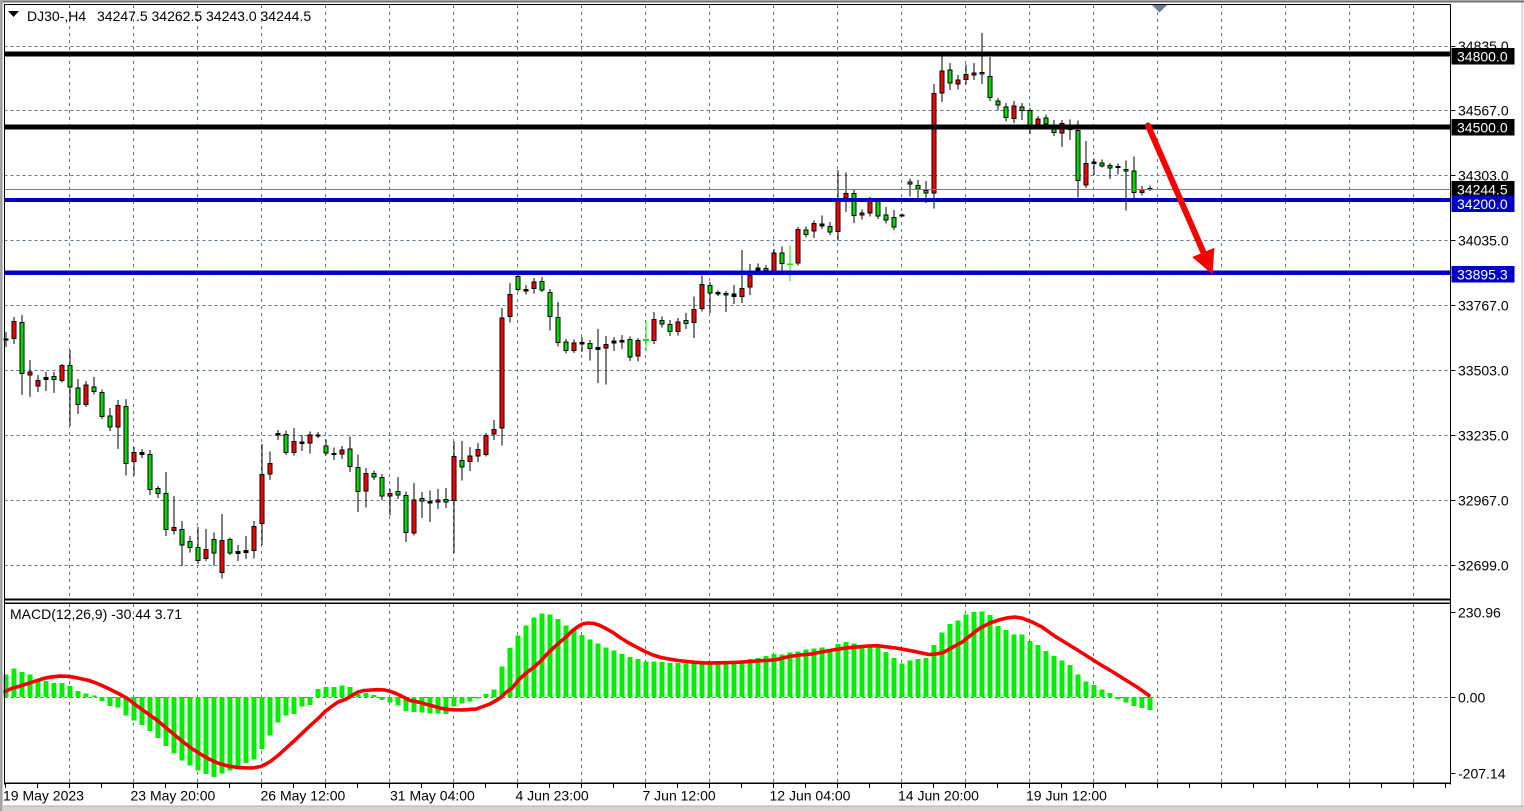 This screenshot has height=811, width=1524. Describe the element at coordinates (1482, 56) in the screenshot. I see `svg-text: 34800.0` at that location.